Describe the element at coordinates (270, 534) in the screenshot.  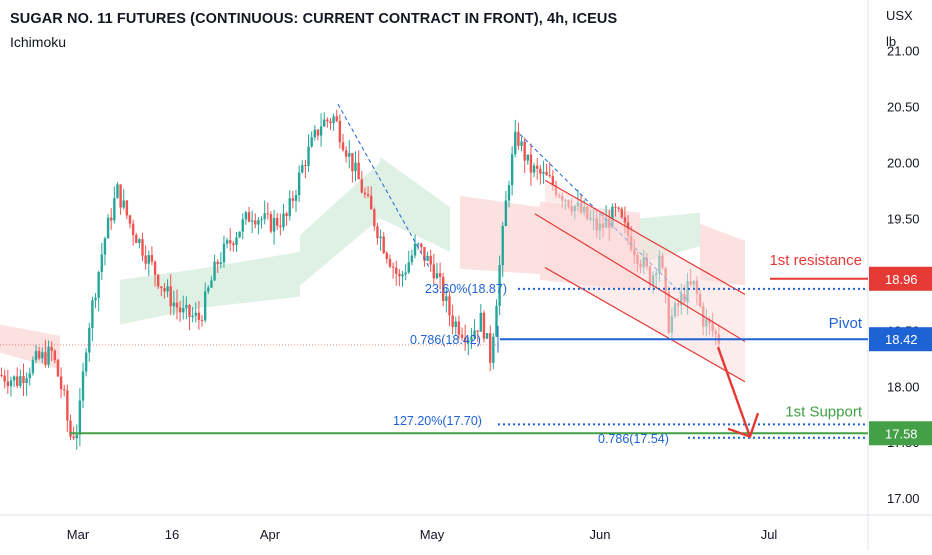
I see `x-tick-2: Apr` at that location.